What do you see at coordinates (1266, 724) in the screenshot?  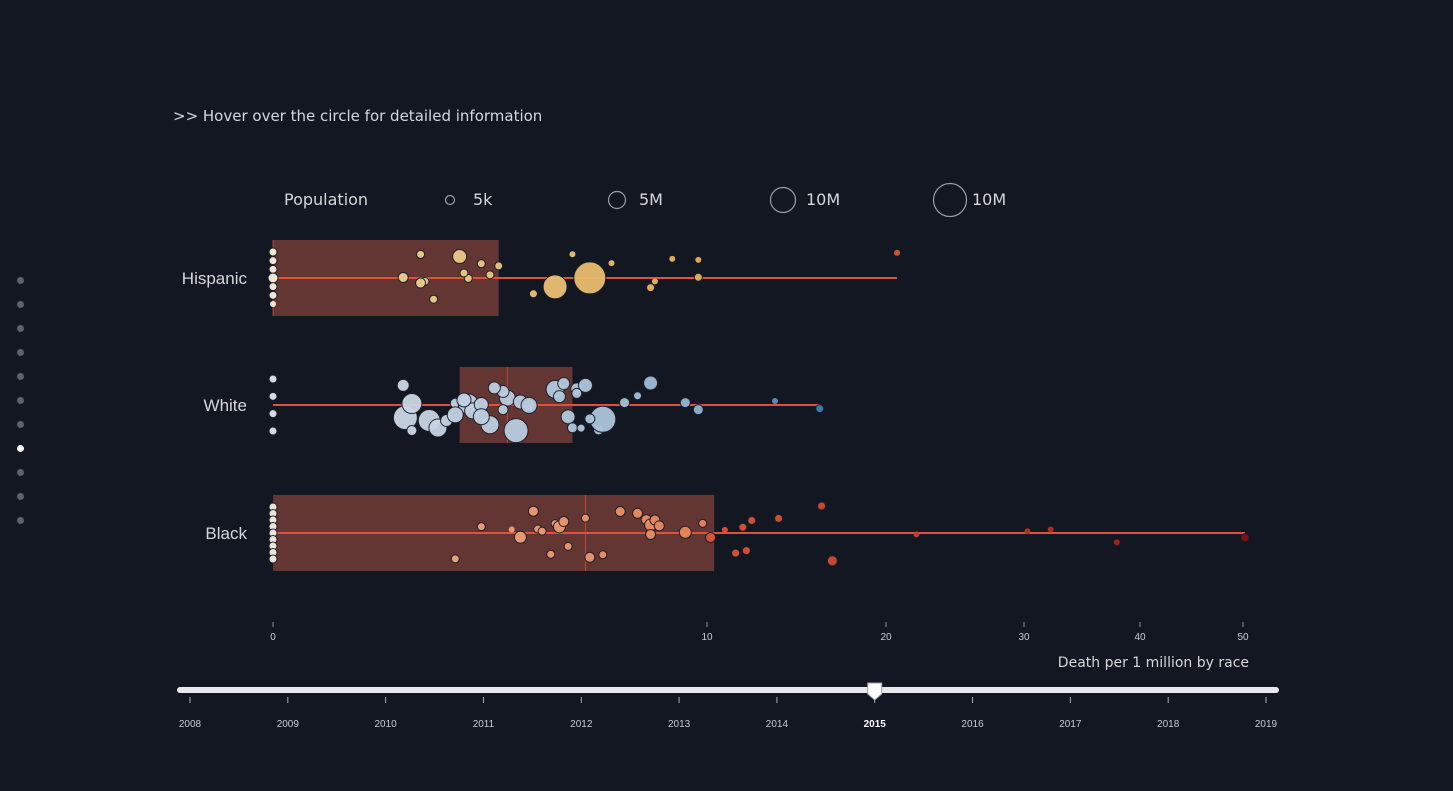 I see `year-label-2019: 2019` at bounding box center [1266, 724].